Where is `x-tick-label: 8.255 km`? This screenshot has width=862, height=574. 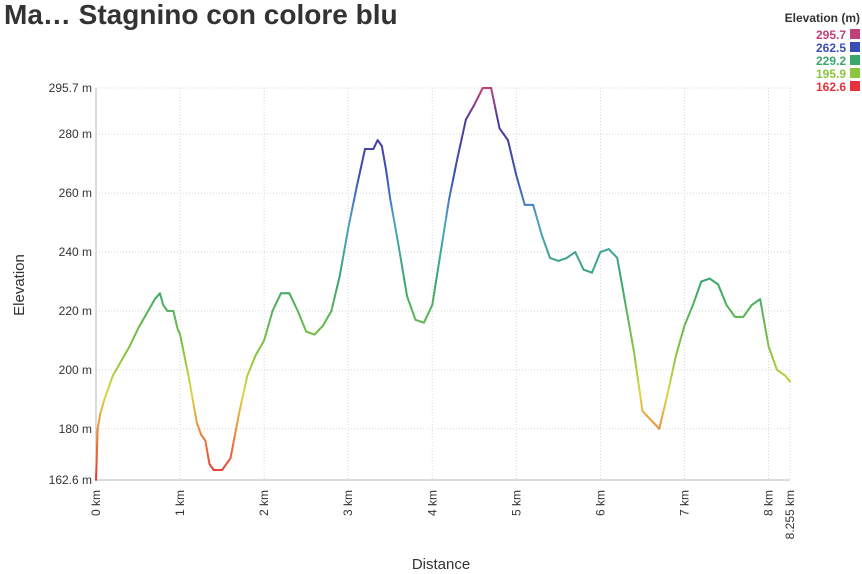 x-tick-label: 8.255 km is located at coordinates (790, 514).